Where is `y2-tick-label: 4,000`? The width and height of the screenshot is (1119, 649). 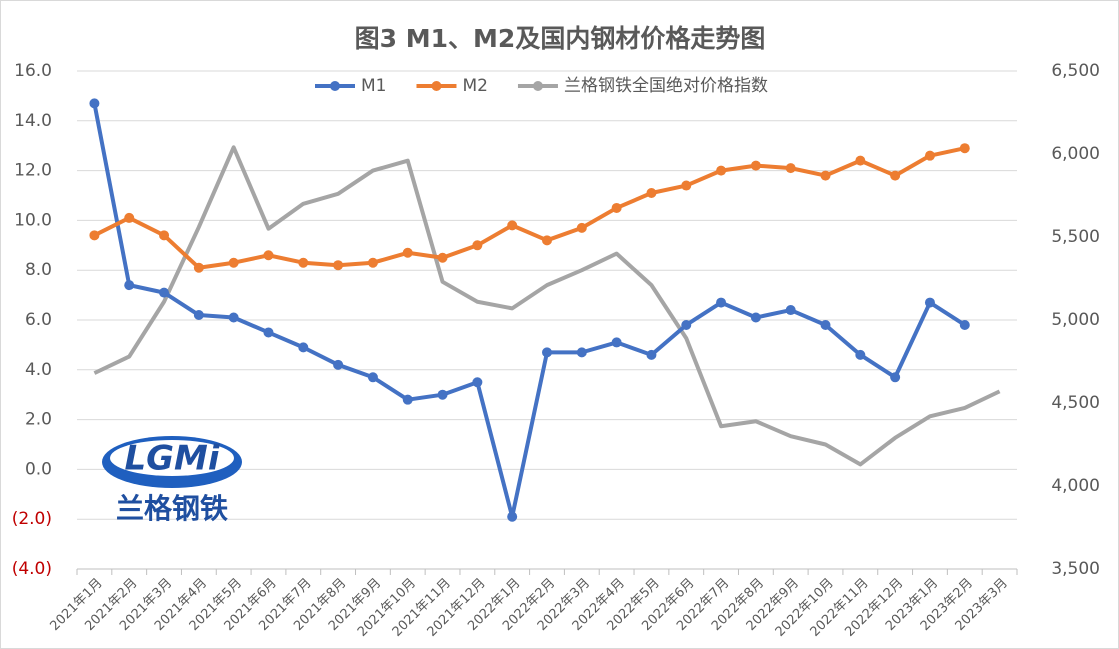 y2-tick-label: 4,000 is located at coordinates (1075, 486).